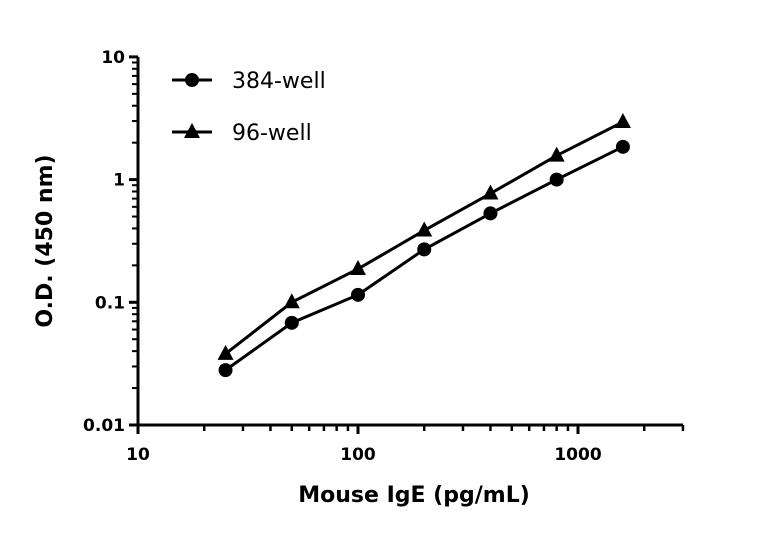 This screenshot has height=534, width=768. What do you see at coordinates (138, 455) in the screenshot?
I see `x-tick-label: 10` at bounding box center [138, 455].